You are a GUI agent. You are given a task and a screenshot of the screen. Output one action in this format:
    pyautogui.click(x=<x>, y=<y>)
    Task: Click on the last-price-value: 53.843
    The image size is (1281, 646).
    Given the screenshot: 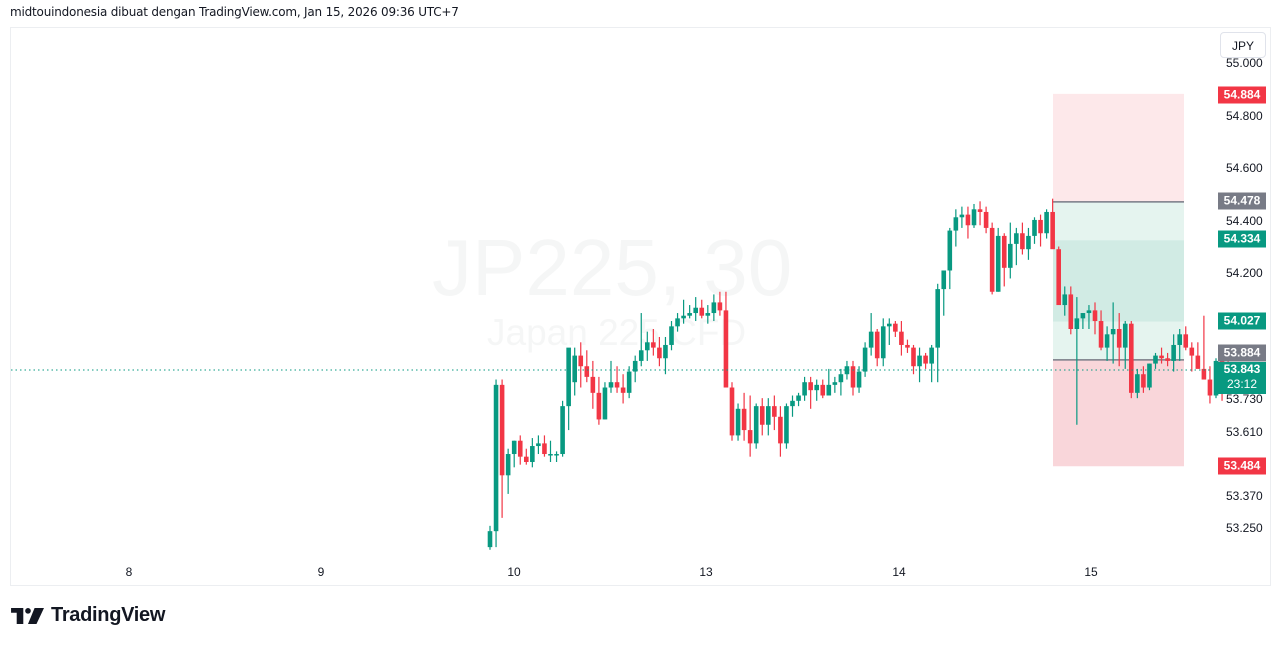 What is the action you would take?
    pyautogui.click(x=1242, y=369)
    